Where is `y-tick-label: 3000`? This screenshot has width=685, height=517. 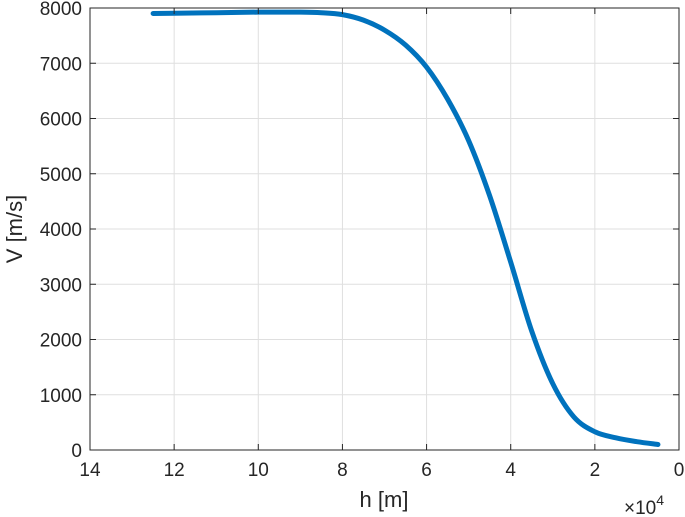
y-tick-label: 3000 is located at coordinates (61, 285).